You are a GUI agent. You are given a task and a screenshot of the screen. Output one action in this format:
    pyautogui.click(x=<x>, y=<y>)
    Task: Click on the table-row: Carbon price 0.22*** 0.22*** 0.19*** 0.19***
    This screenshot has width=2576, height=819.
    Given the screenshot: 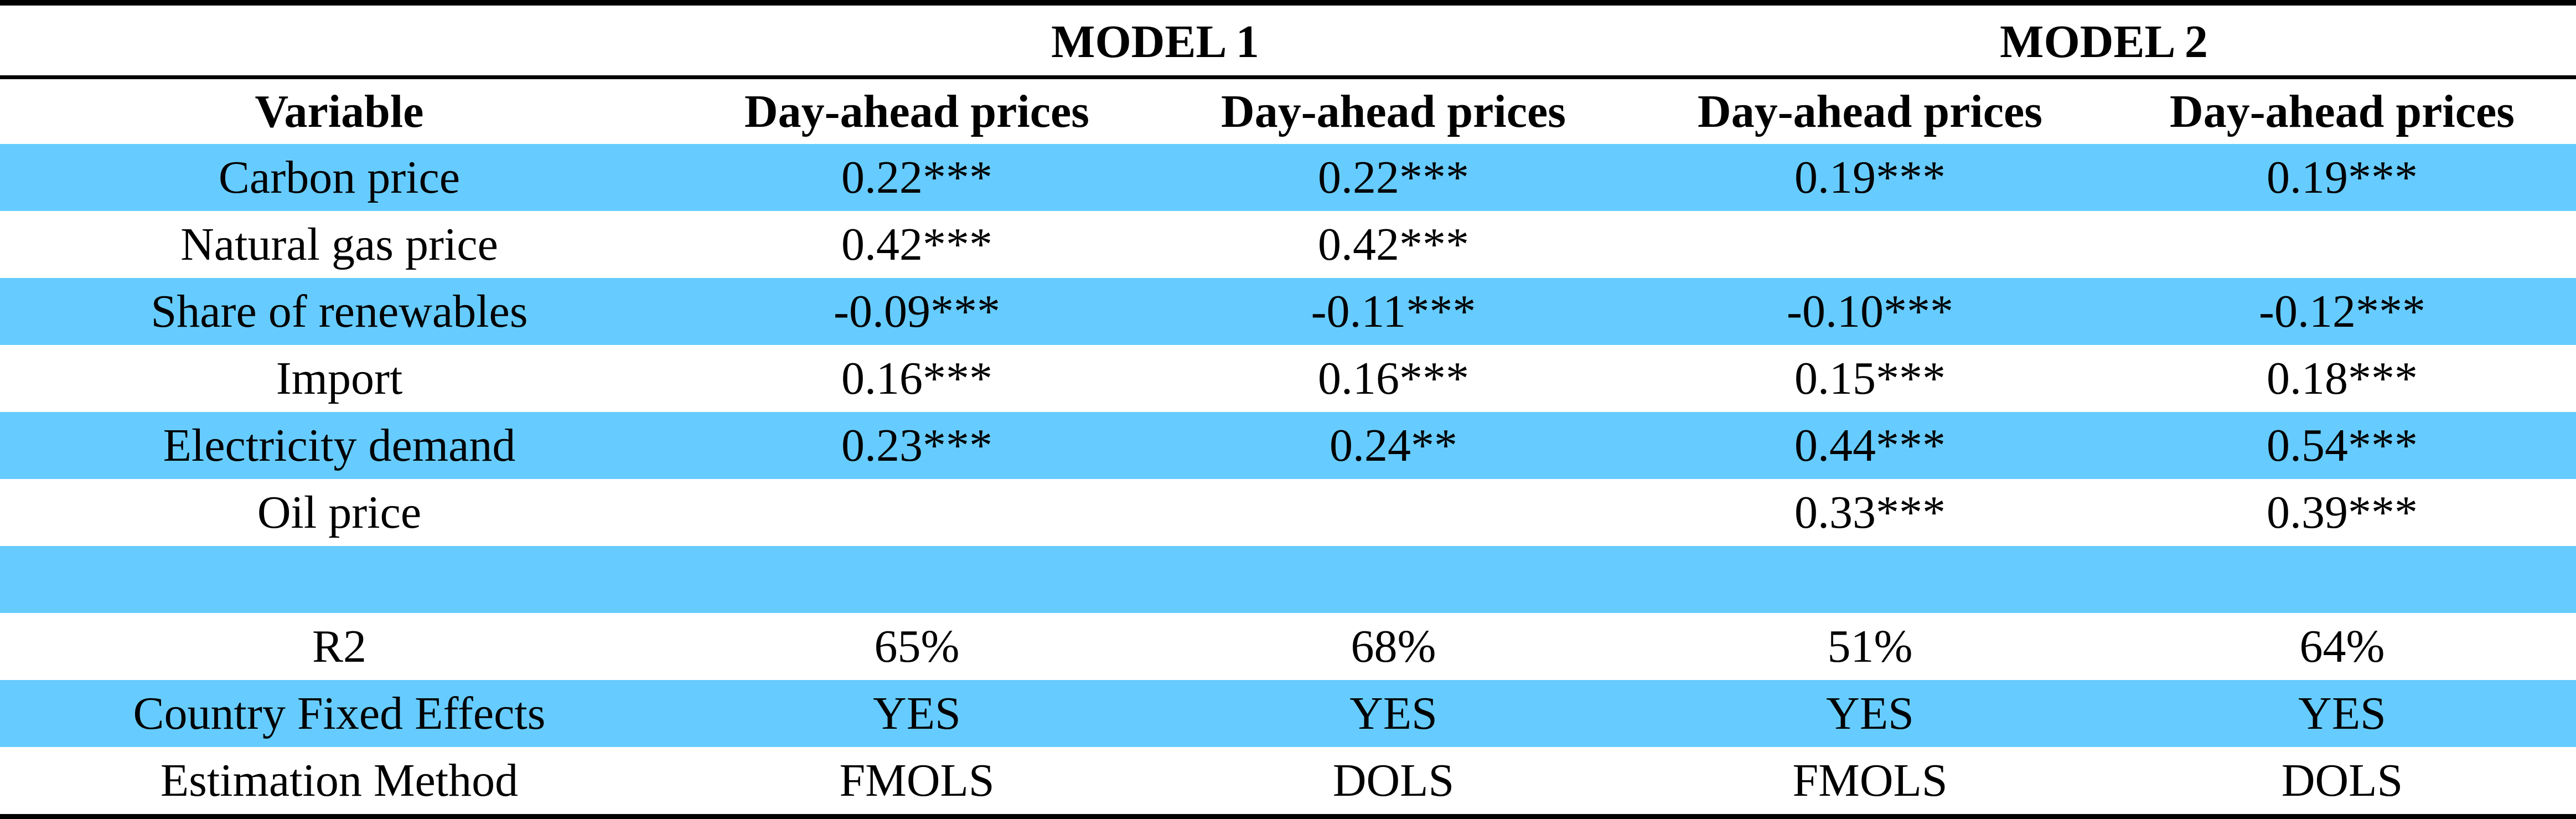 What is the action you would take?
    pyautogui.click(x=1288, y=177)
    